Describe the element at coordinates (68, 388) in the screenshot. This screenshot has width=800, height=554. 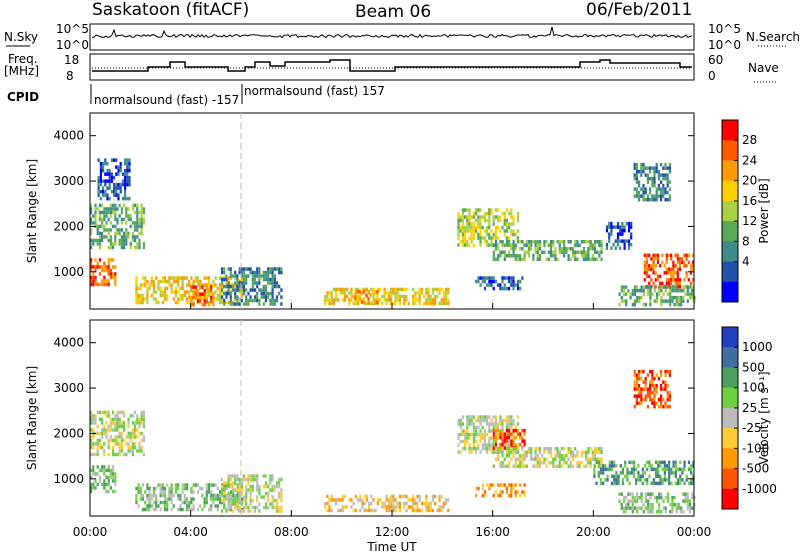
I see `y-tick-label: 3000` at that location.